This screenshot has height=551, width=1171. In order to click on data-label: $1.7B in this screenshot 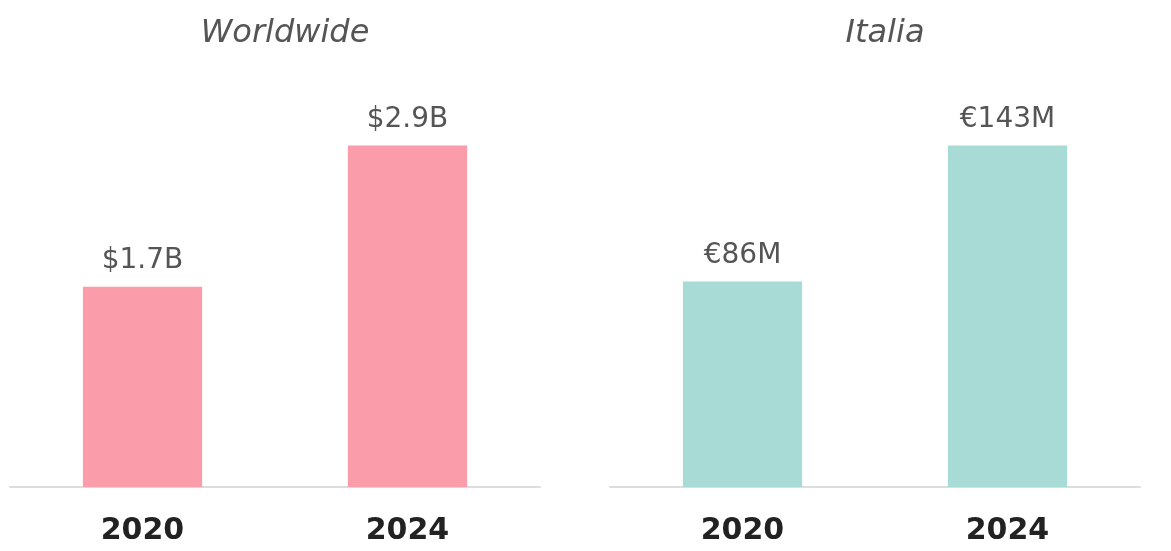, I will do `click(142, 259)`.